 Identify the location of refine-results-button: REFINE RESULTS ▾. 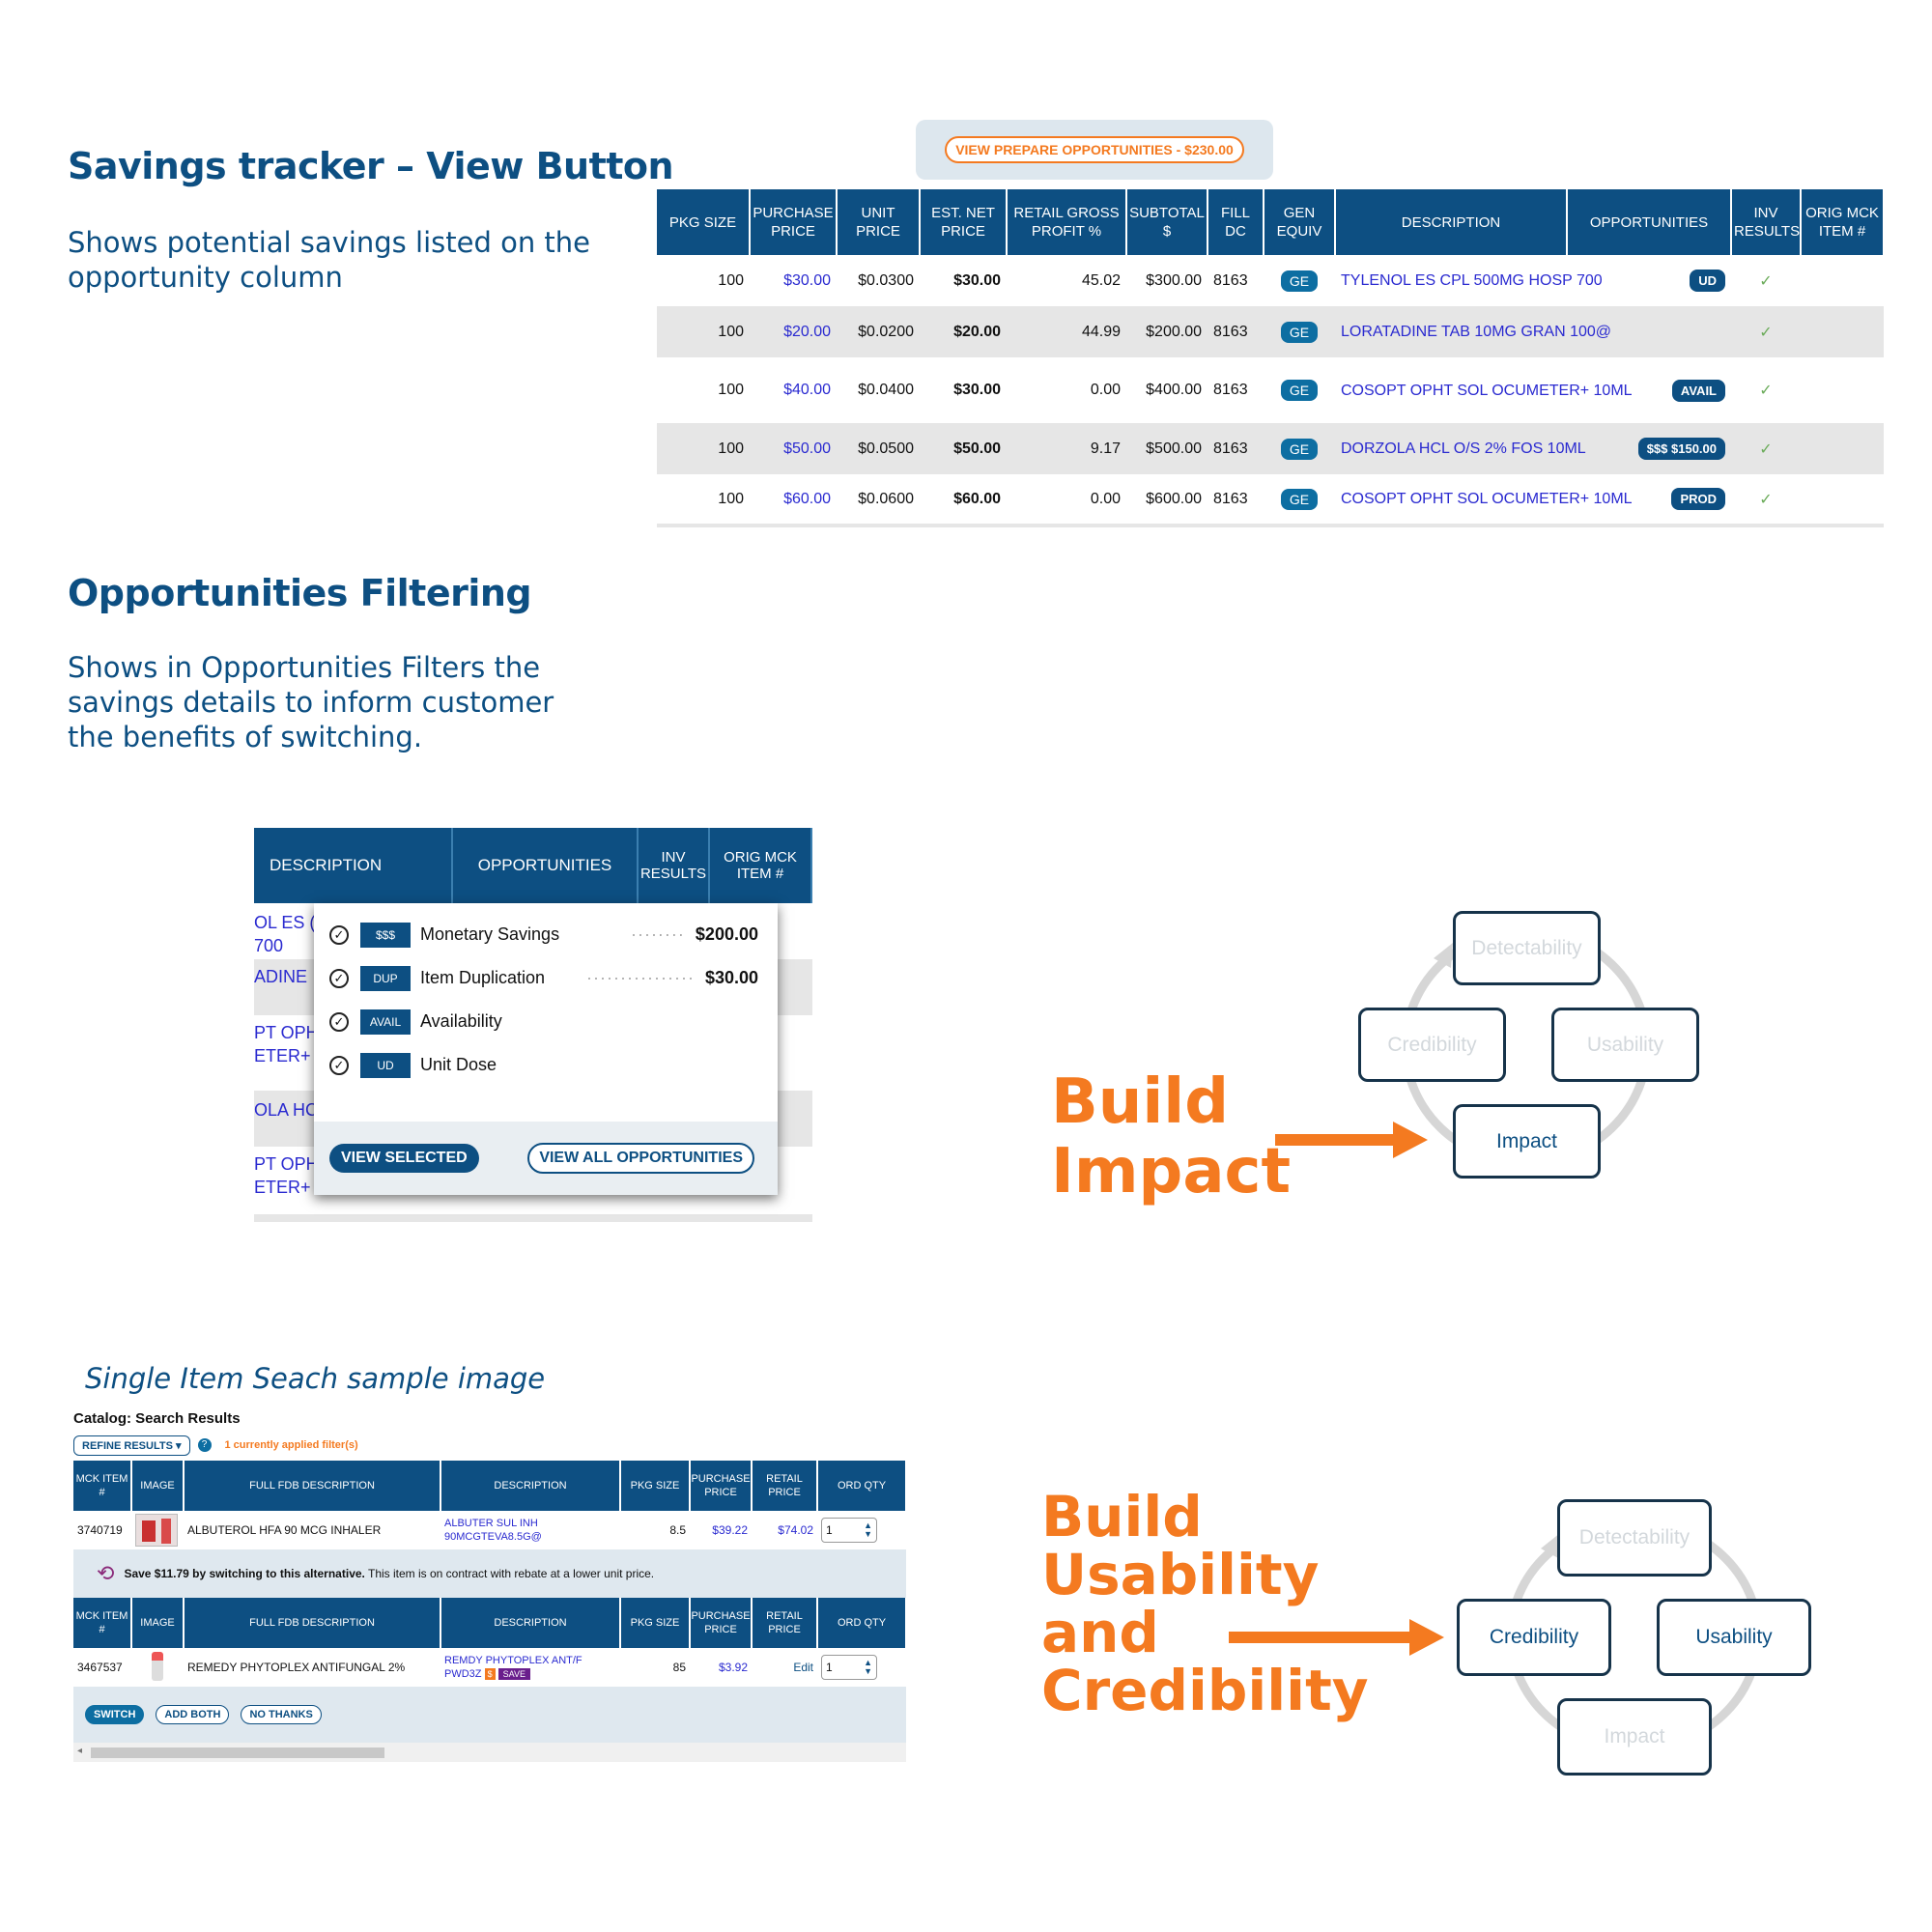
(131, 1445).